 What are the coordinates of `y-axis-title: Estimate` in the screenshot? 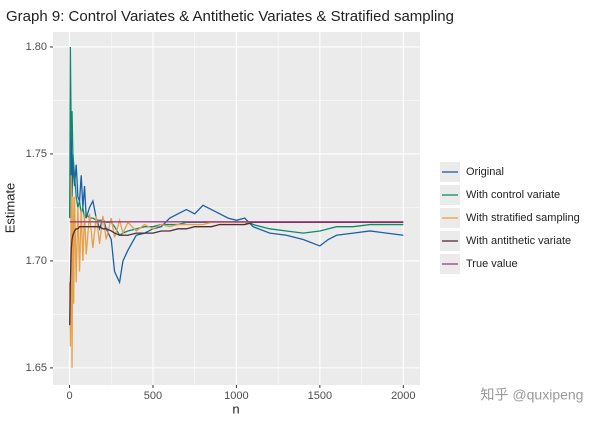 It's located at (9, 208).